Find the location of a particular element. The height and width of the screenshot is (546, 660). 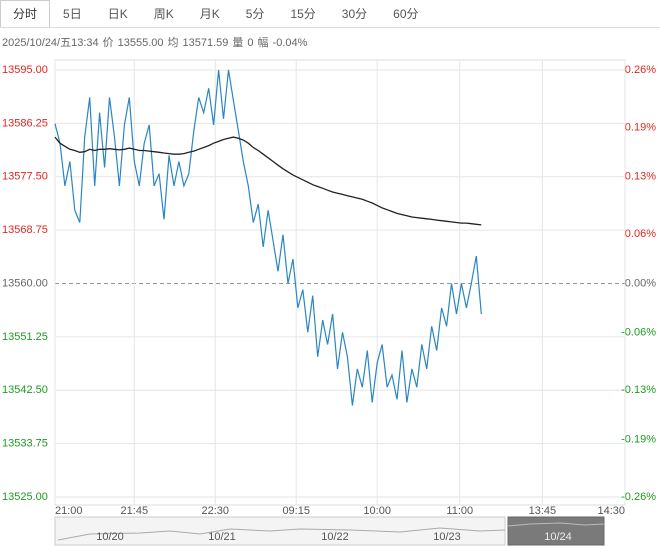

info-value: 0 is located at coordinates (250, 43).